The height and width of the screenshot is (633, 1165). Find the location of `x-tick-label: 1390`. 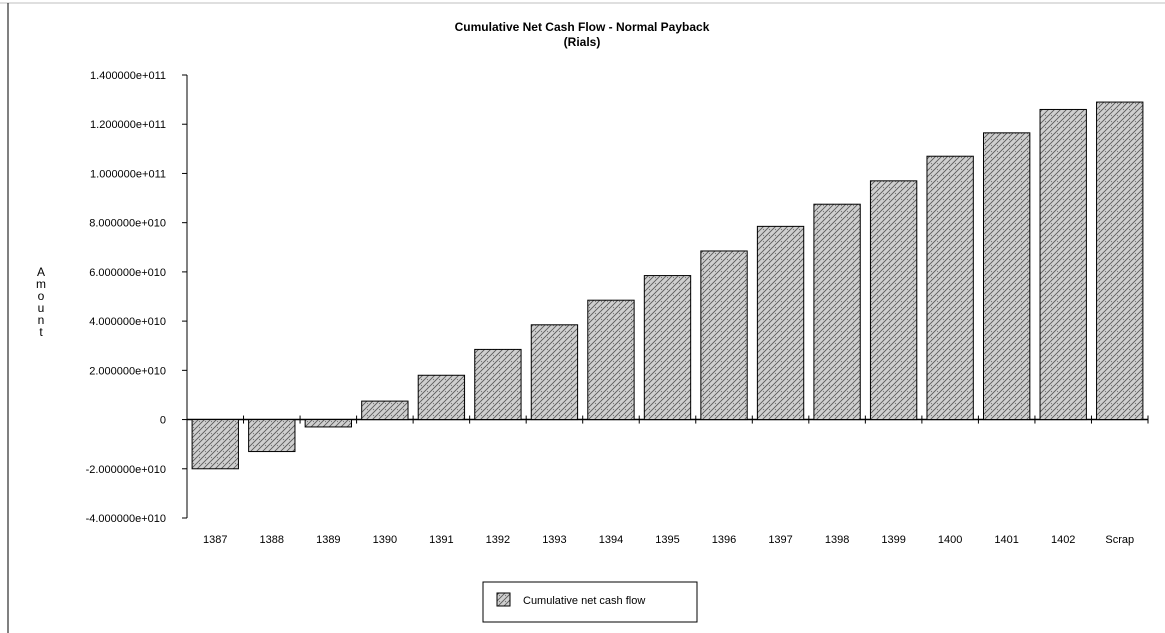

x-tick-label: 1390 is located at coordinates (385, 540).